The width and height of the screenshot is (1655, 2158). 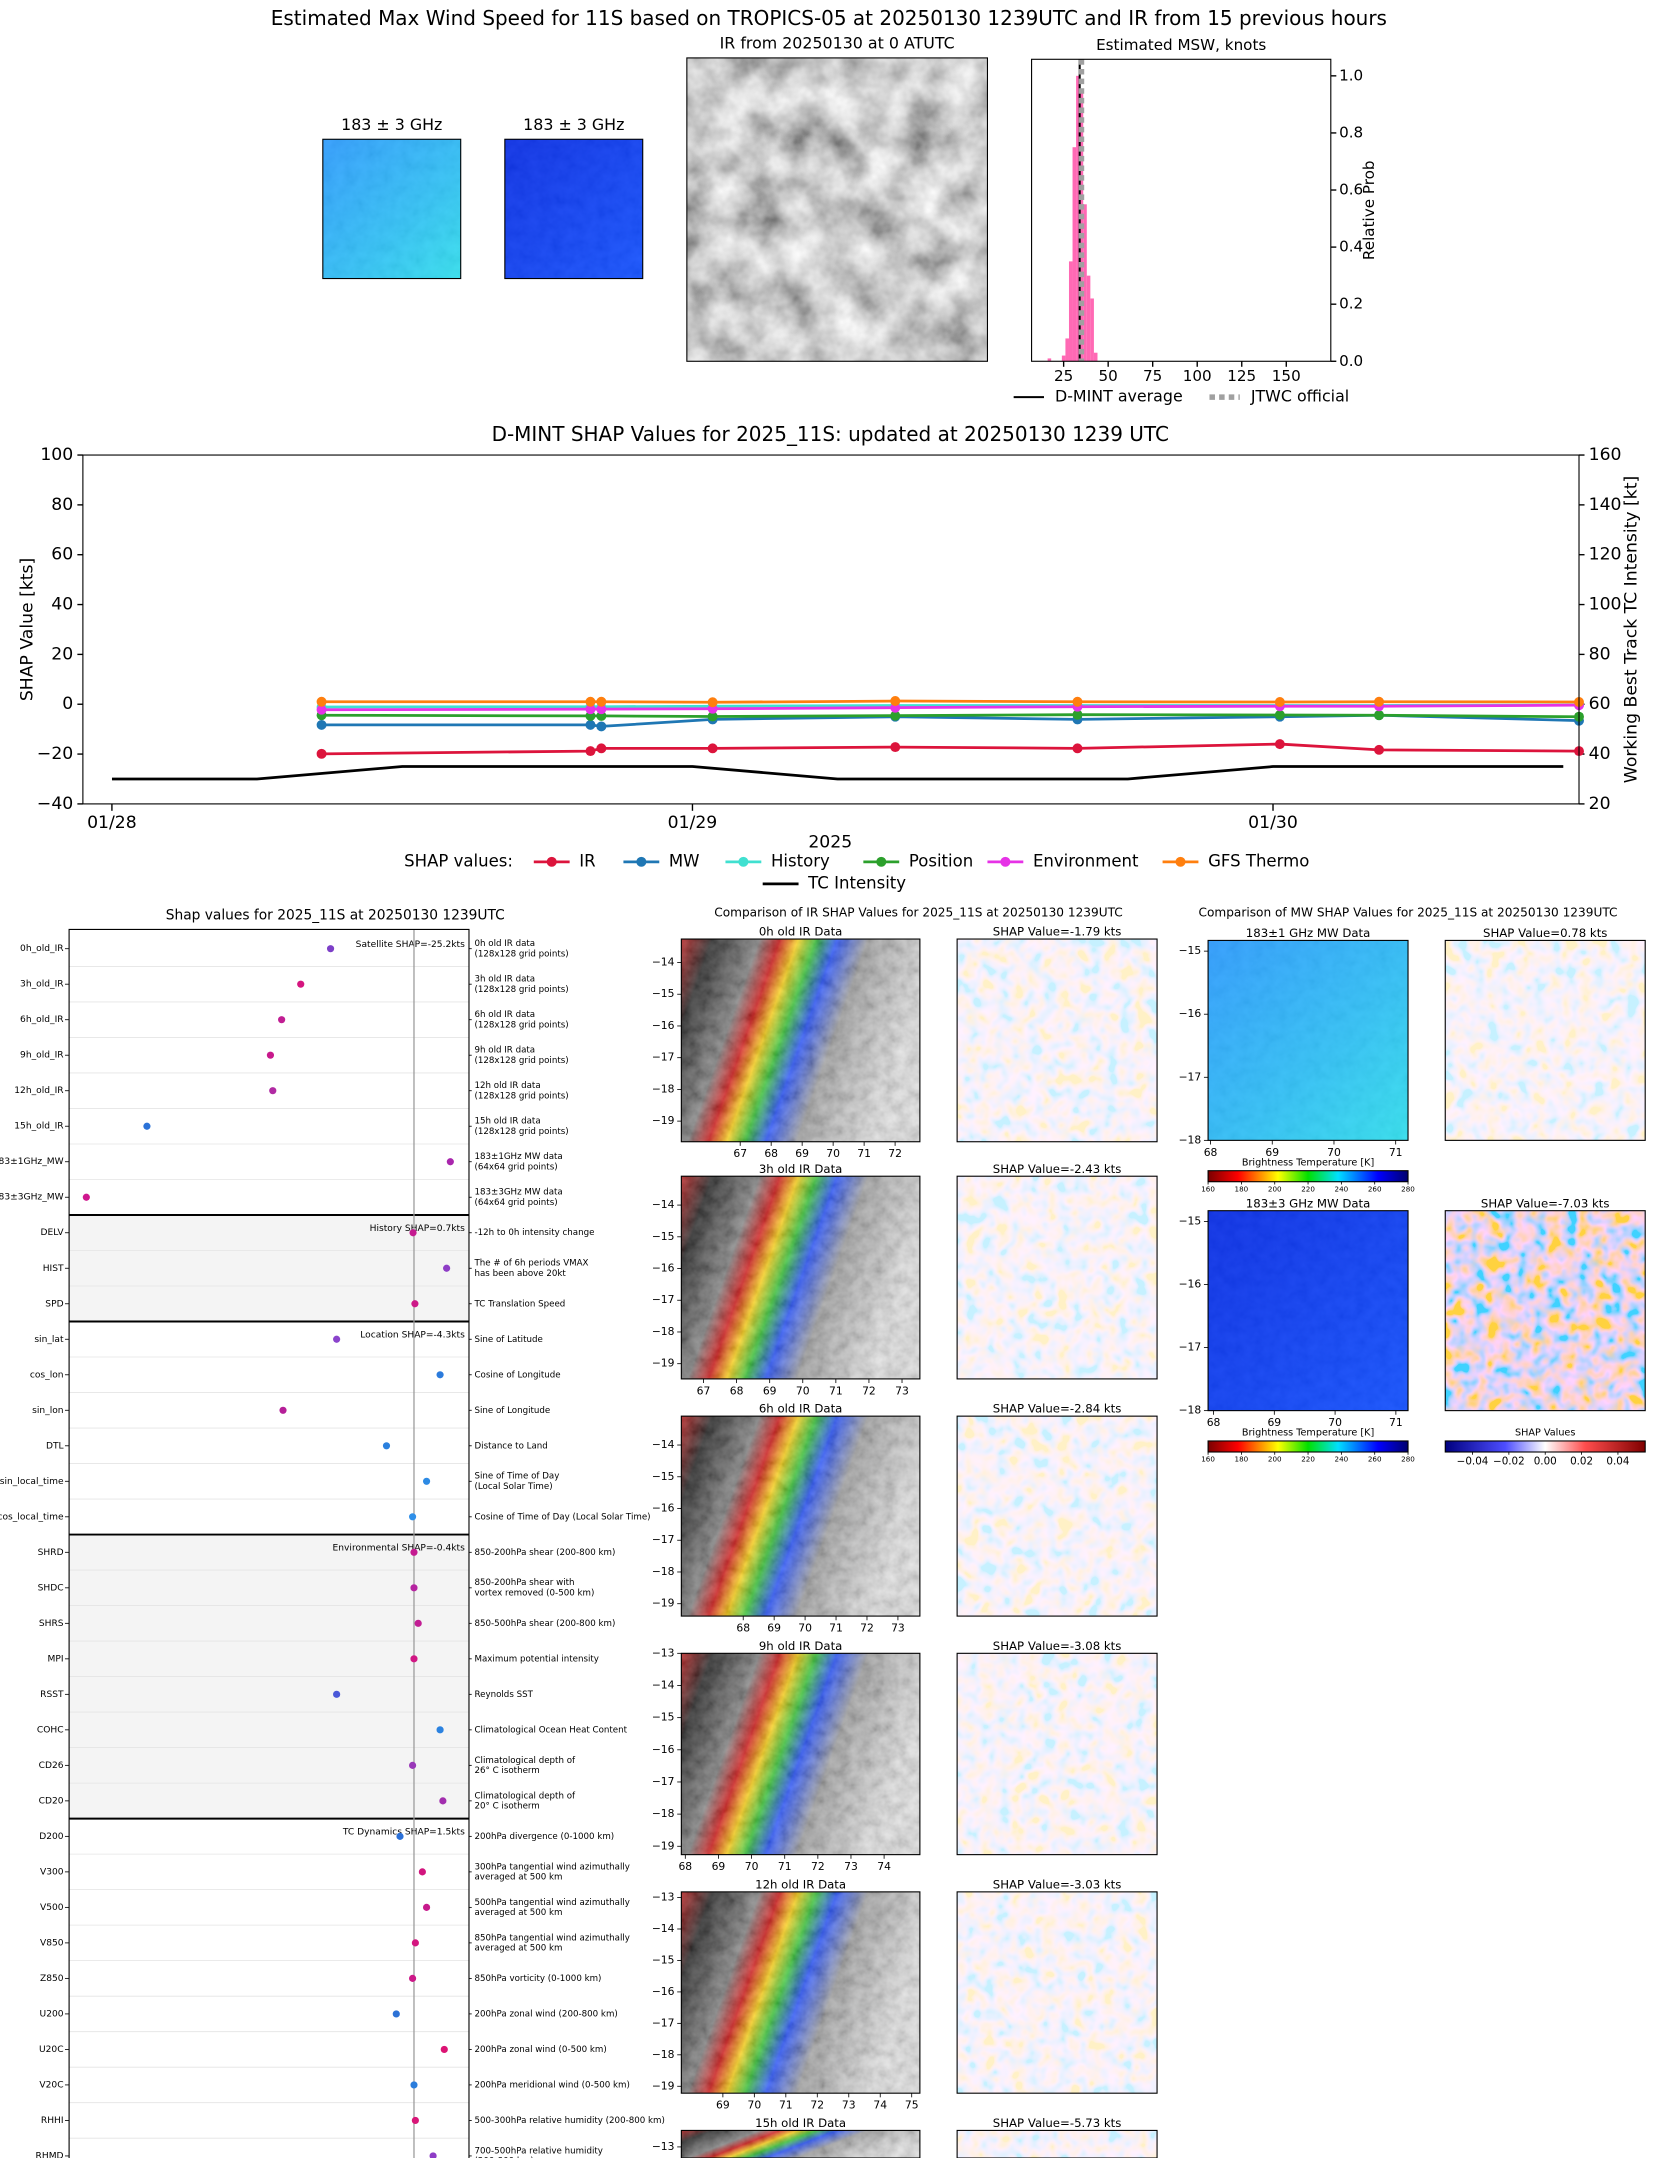 What do you see at coordinates (42, 1056) in the screenshot?
I see `feature-label: 9h_old_IR` at bounding box center [42, 1056].